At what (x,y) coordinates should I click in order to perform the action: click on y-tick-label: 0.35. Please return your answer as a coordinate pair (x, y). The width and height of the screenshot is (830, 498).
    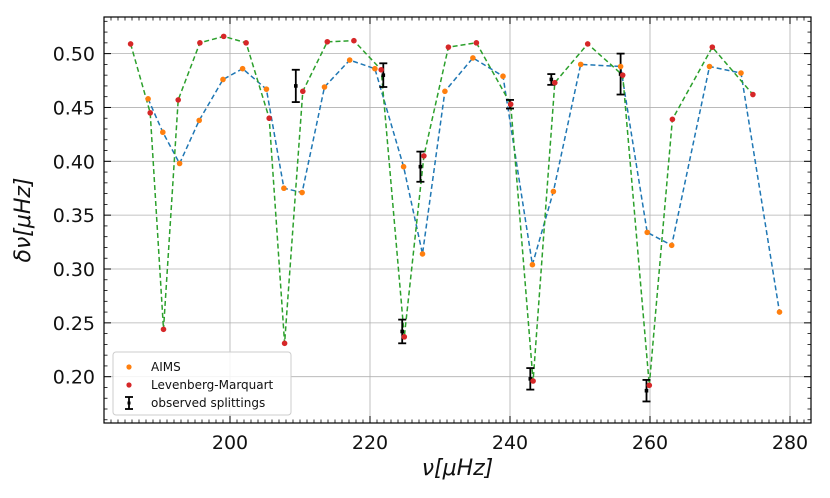
    Looking at the image, I should click on (74, 216).